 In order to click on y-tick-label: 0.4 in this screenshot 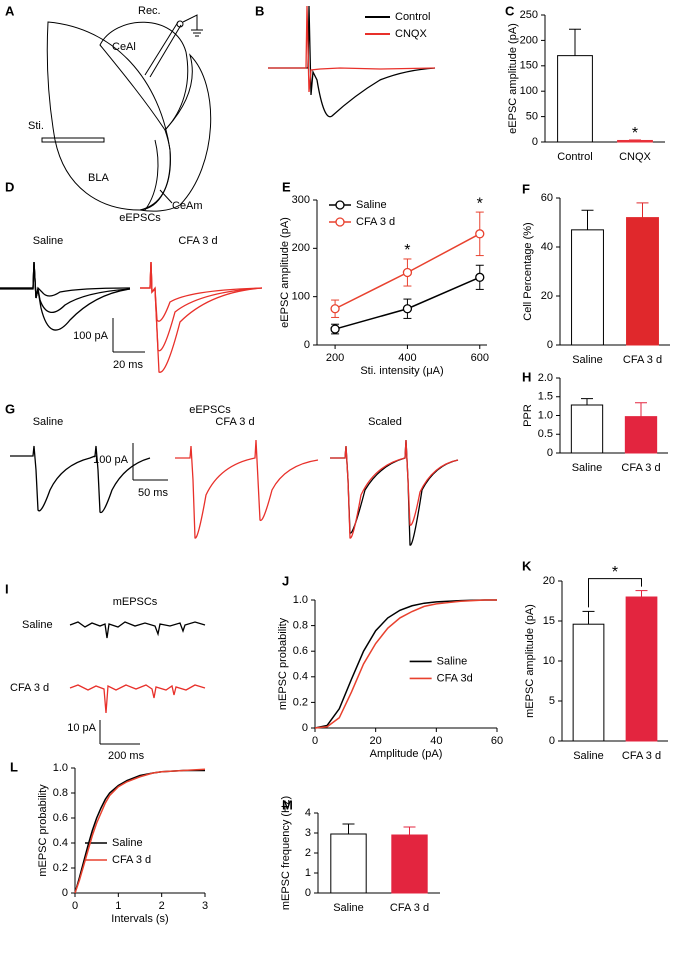, I will do `click(60, 843)`.